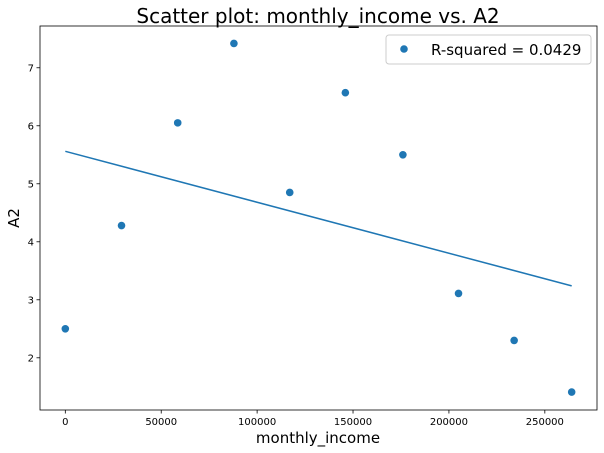  I want to click on legend-marker, so click(404, 49).